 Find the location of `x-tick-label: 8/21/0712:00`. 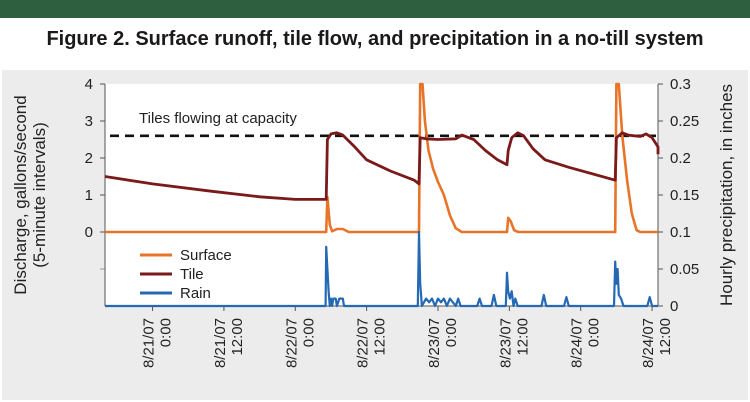

x-tick-label: 8/21/0712:00 is located at coordinates (229, 343).